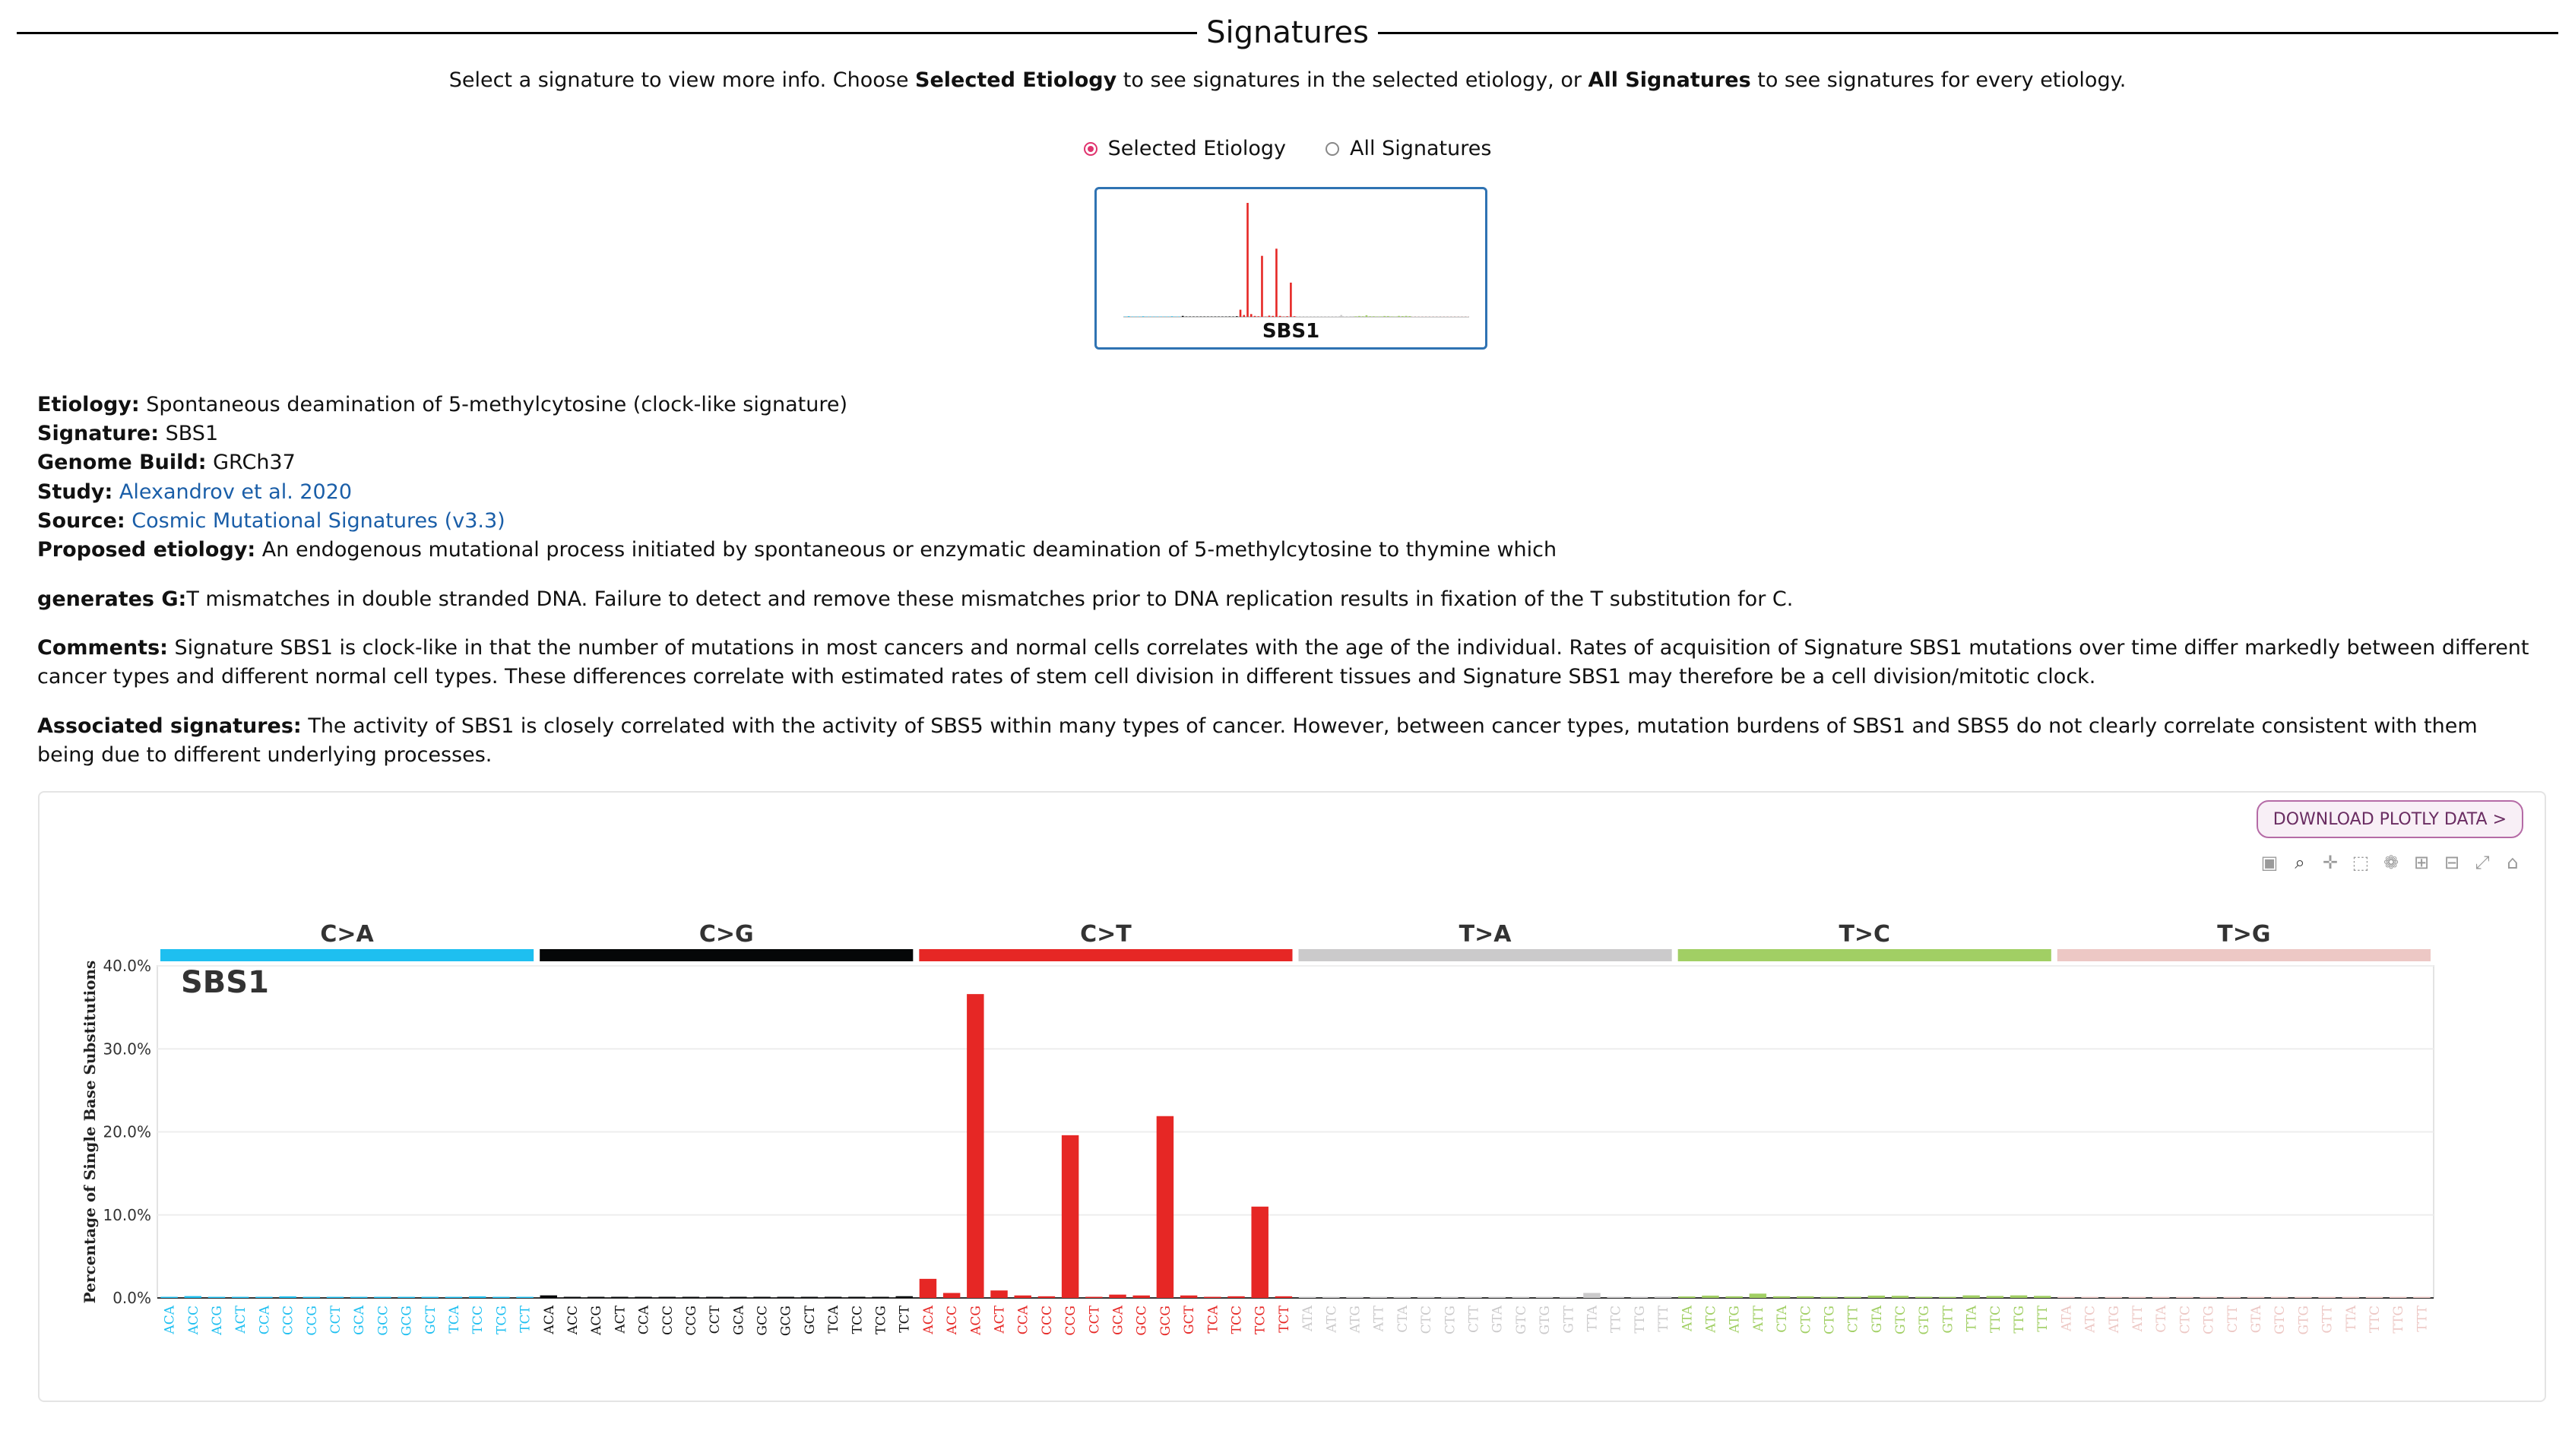 This screenshot has height=1456, width=2575. I want to click on zoom-out-icon: ⊟, so click(2452, 863).